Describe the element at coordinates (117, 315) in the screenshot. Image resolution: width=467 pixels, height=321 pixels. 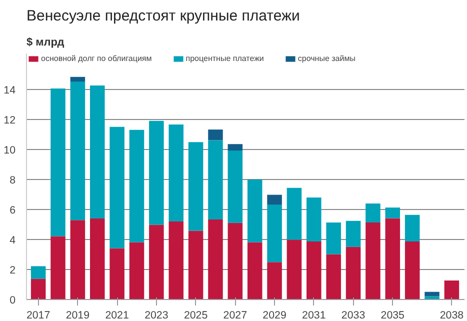
I see `x-tick-label: 2021` at that location.